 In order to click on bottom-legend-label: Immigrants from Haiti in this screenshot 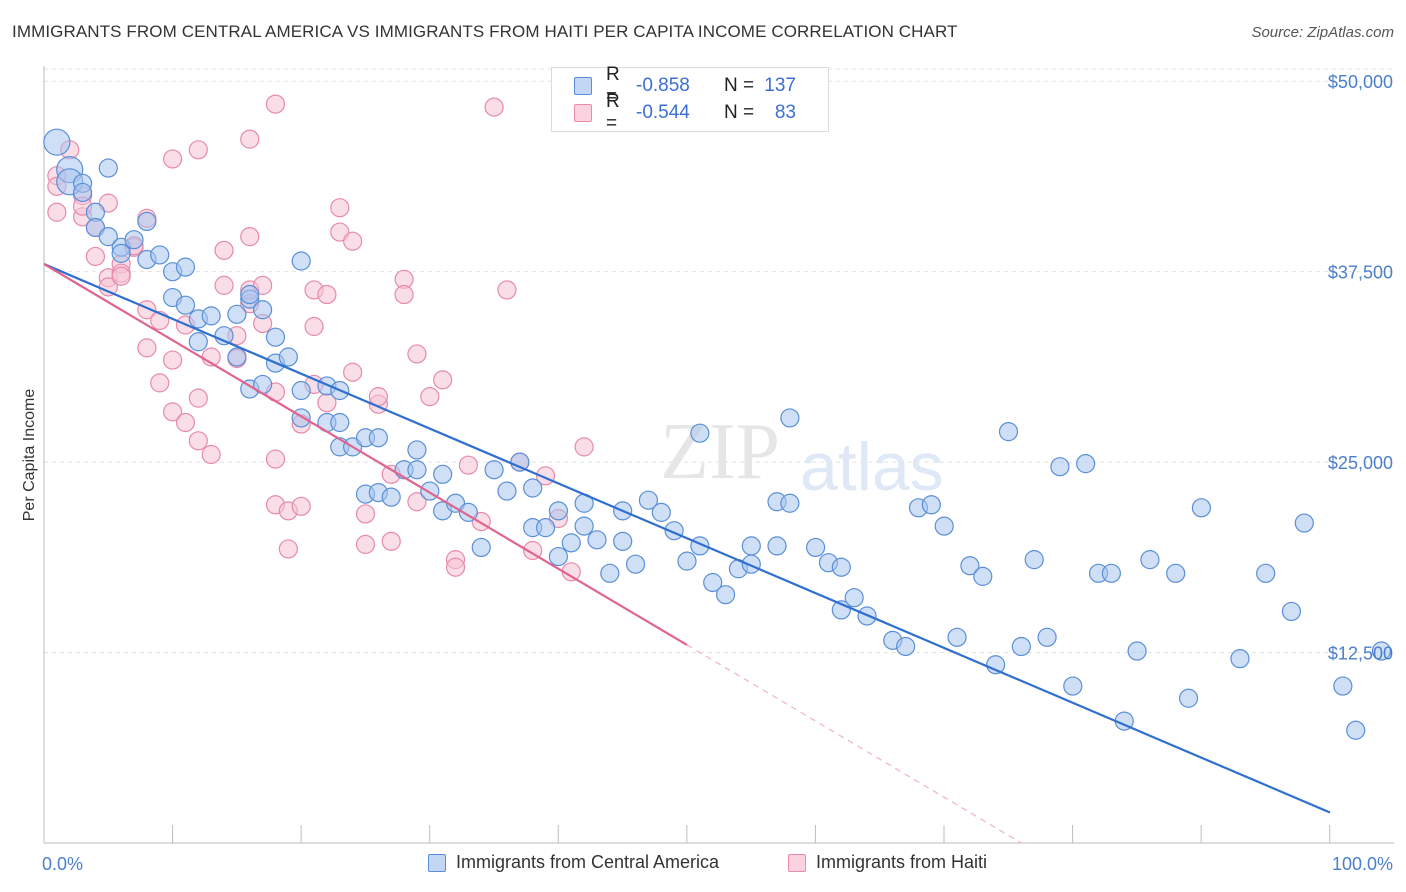, I will do `click(902, 862)`.